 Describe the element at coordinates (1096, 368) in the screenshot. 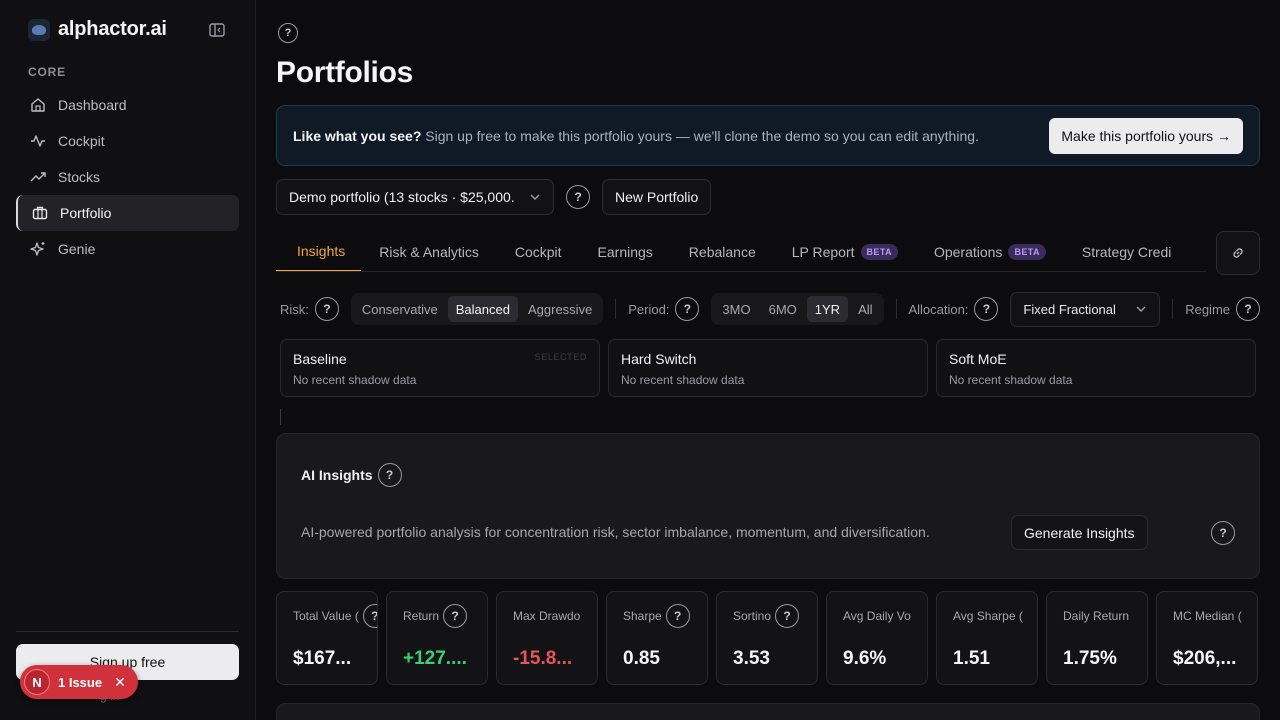

I see `strategy-card-soft-moe: Soft MoE No recent shadow data` at that location.